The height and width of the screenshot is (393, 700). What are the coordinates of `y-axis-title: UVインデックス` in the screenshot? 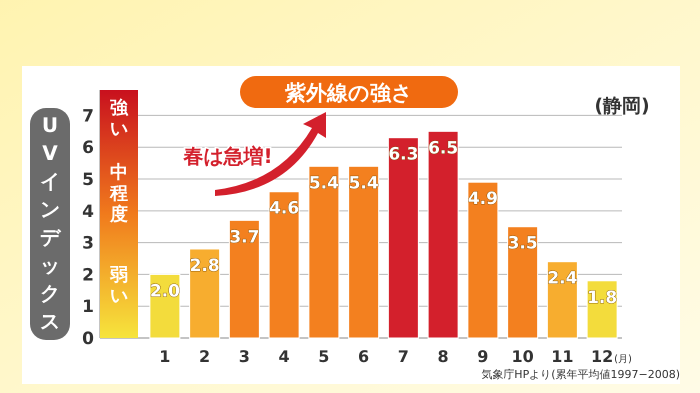 It's located at (51, 223).